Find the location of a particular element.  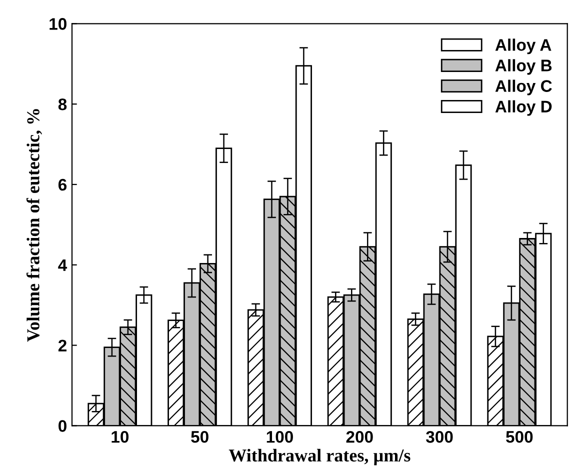

x-tick-label: 300 is located at coordinates (439, 437).